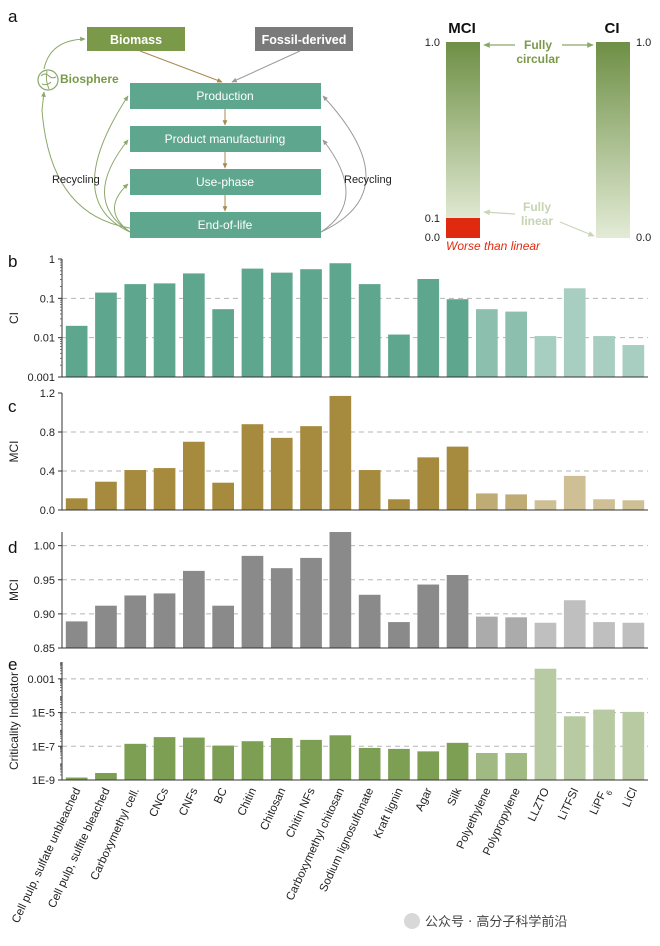  What do you see at coordinates (47, 511) in the screenshot?
I see `ytick-label-c-0: 0.0` at bounding box center [47, 511].